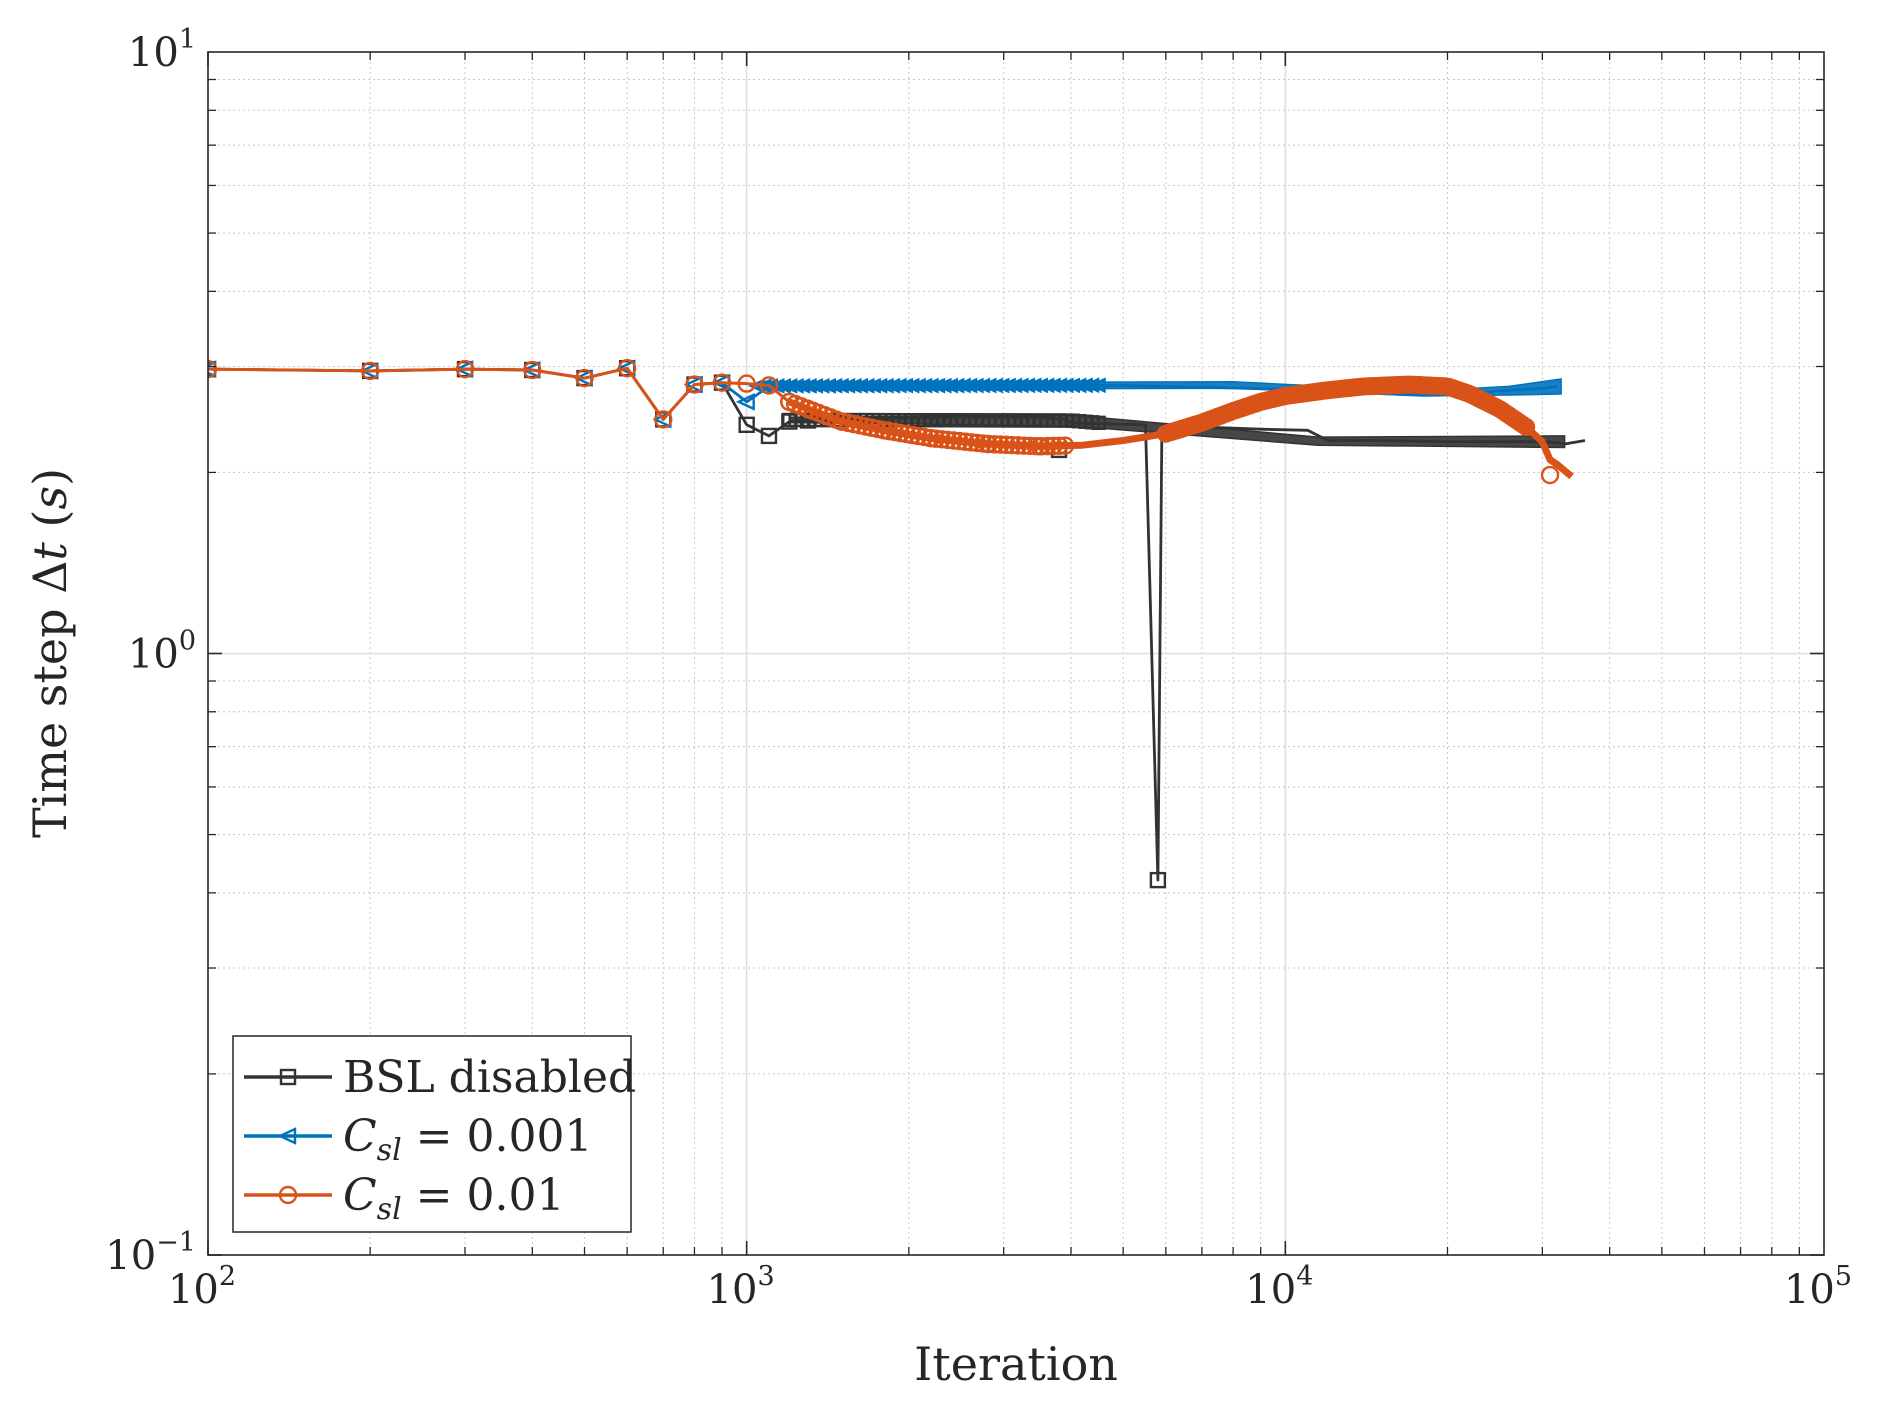  I want to click on legend-label: Csl = 0.001, so click(467, 1139).